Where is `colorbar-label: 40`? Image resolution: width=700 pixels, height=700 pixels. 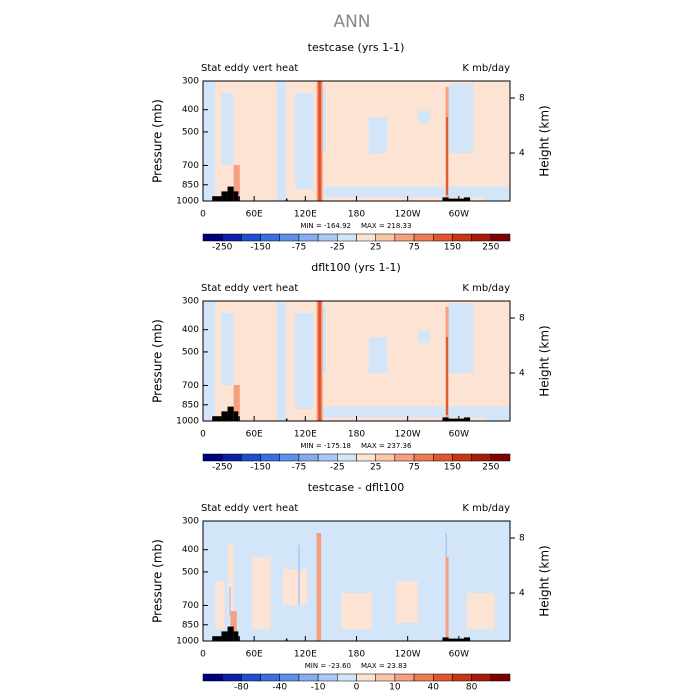
colorbar-label: 40 is located at coordinates (434, 688).